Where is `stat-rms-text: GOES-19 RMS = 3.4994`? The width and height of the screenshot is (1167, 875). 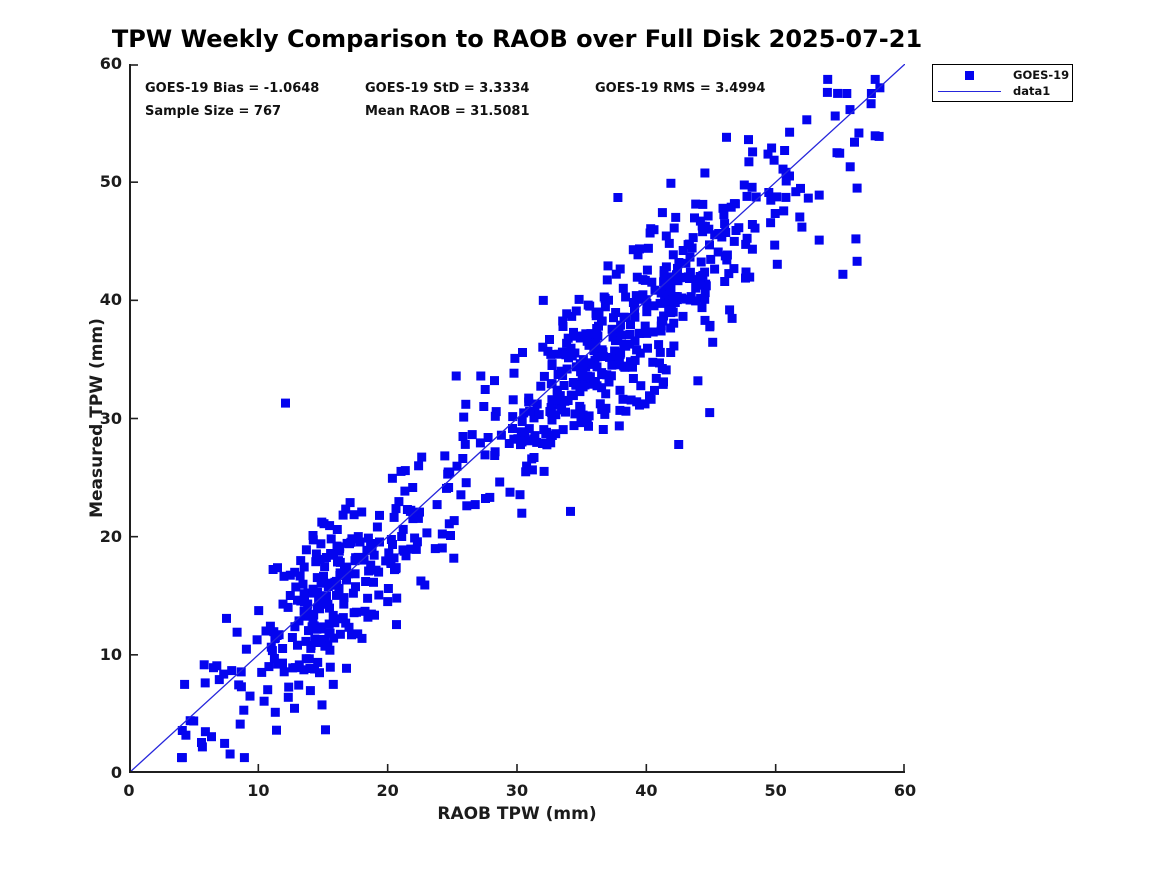
stat-rms-text: GOES-19 RMS = 3.4994 is located at coordinates (680, 88).